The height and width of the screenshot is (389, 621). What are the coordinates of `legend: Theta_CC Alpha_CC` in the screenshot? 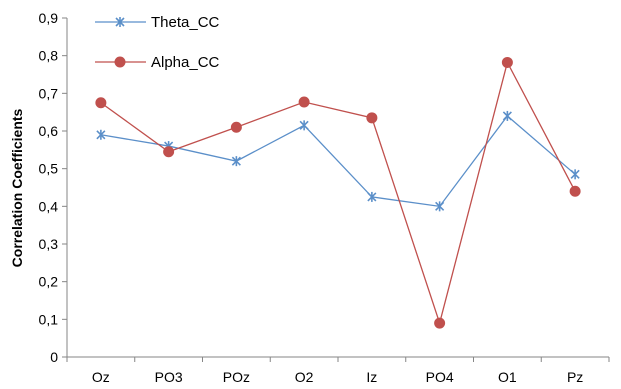 It's located at (157, 42).